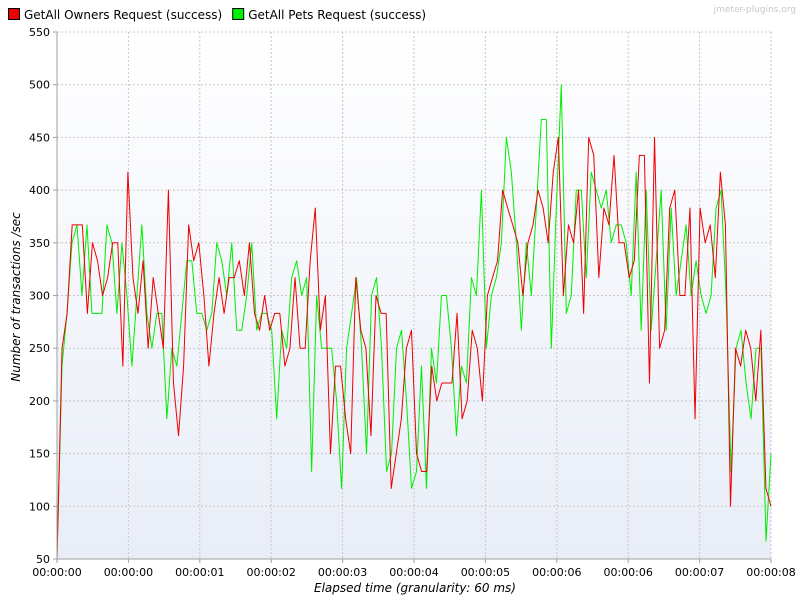 Image resolution: width=800 pixels, height=603 pixels. What do you see at coordinates (337, 15) in the screenshot?
I see `legend-label: GetAll Pets Request (success)` at bounding box center [337, 15].